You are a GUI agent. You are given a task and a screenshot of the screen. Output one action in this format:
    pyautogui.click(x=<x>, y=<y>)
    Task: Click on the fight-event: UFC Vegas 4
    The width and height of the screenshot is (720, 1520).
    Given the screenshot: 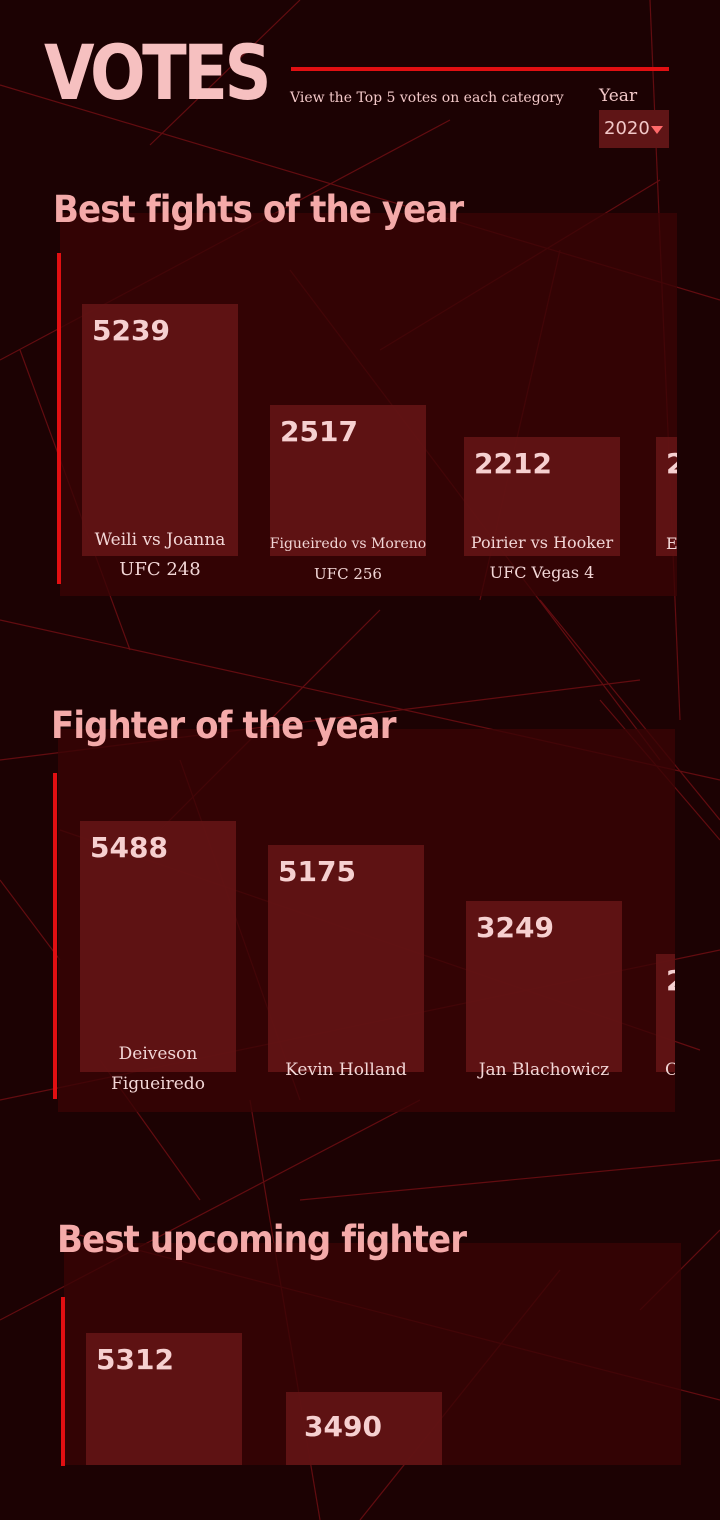 What is the action you would take?
    pyautogui.click(x=542, y=572)
    